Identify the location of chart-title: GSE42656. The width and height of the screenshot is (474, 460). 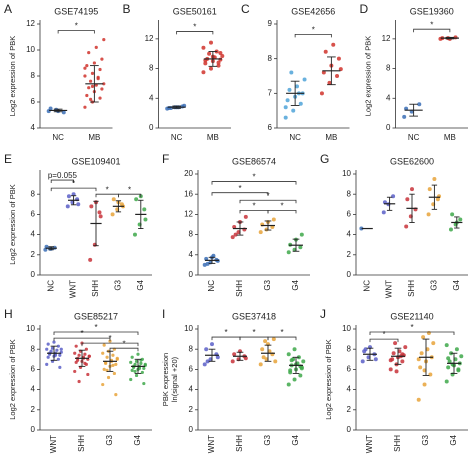
(313, 11).